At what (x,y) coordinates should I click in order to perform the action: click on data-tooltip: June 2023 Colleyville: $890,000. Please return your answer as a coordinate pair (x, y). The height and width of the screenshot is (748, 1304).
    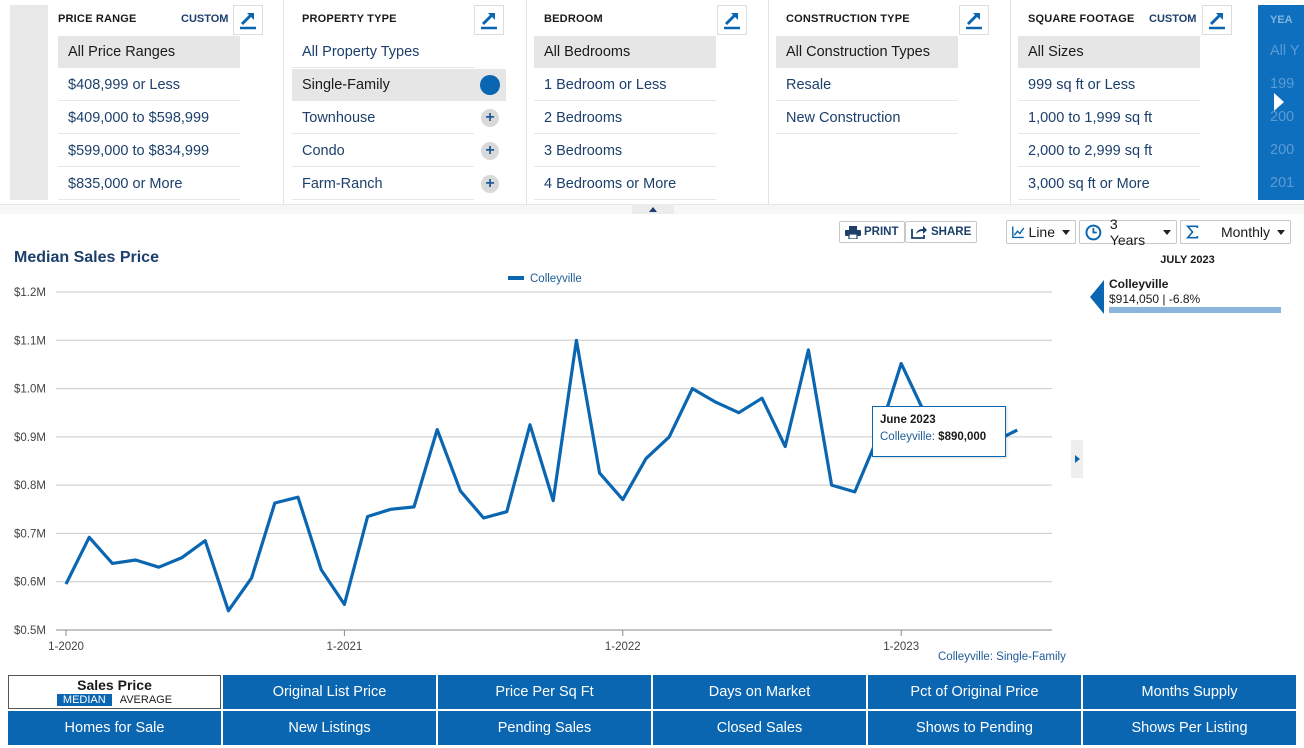
    Looking at the image, I should click on (939, 431).